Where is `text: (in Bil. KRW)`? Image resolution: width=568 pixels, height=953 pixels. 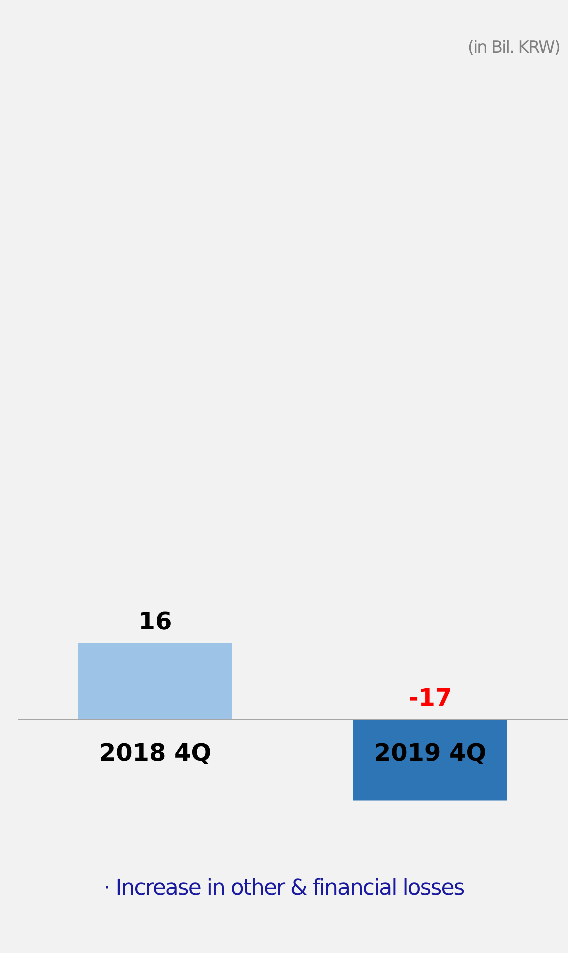 text: (in Bil. KRW) is located at coordinates (514, 48).